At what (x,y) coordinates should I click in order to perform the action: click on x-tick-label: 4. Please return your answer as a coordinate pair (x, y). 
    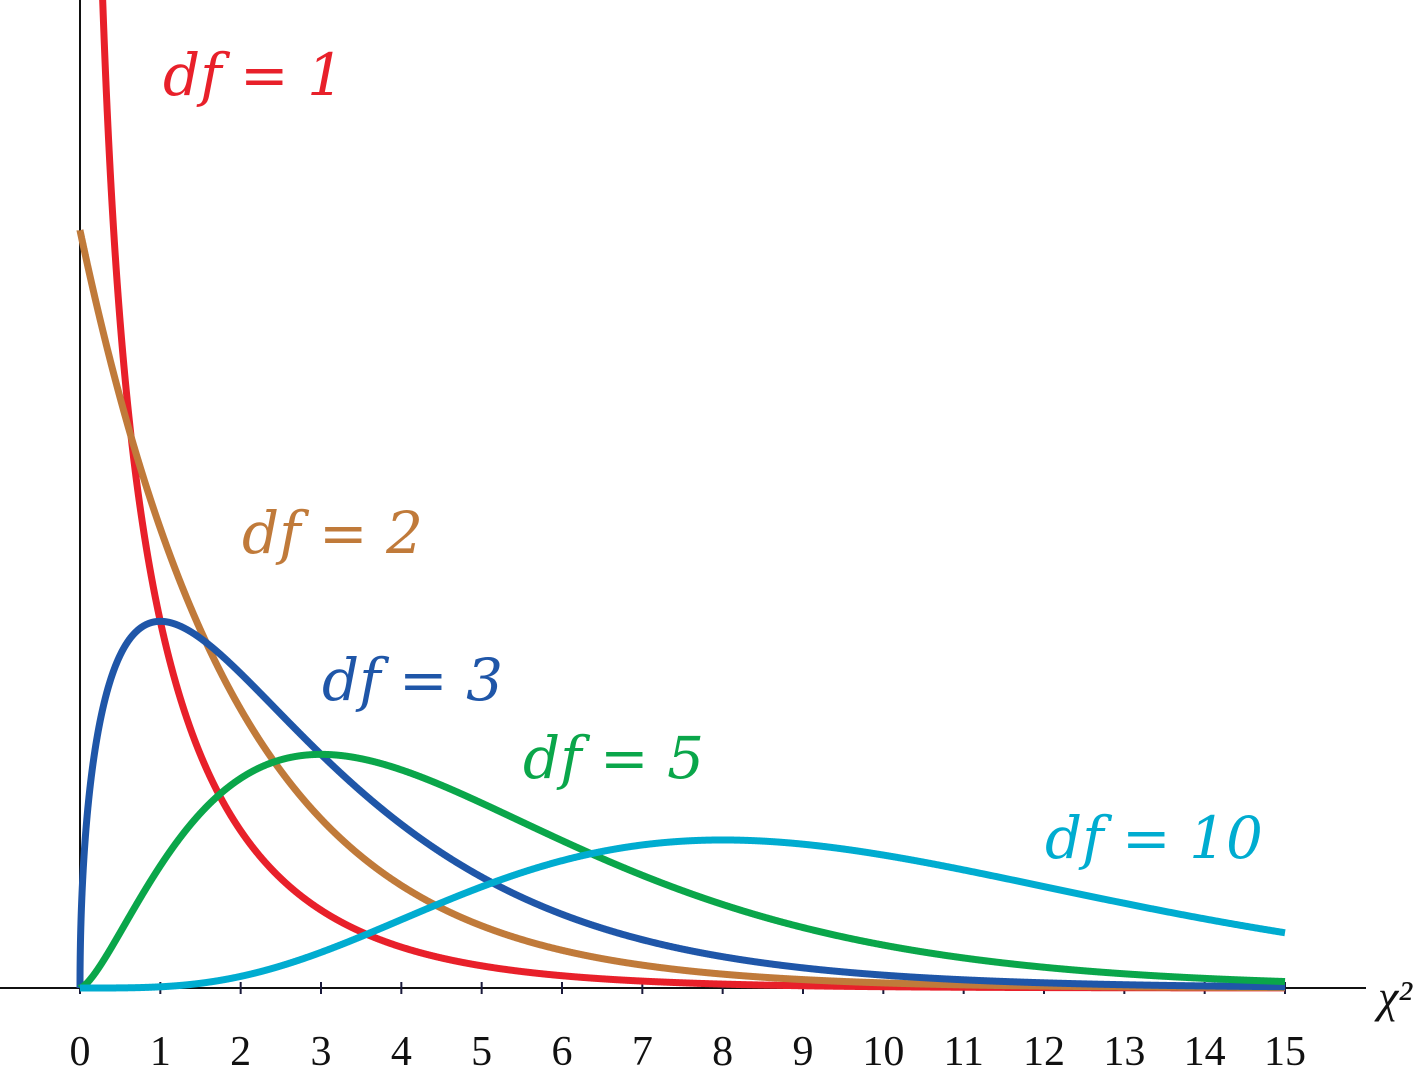
    Looking at the image, I should click on (401, 1048).